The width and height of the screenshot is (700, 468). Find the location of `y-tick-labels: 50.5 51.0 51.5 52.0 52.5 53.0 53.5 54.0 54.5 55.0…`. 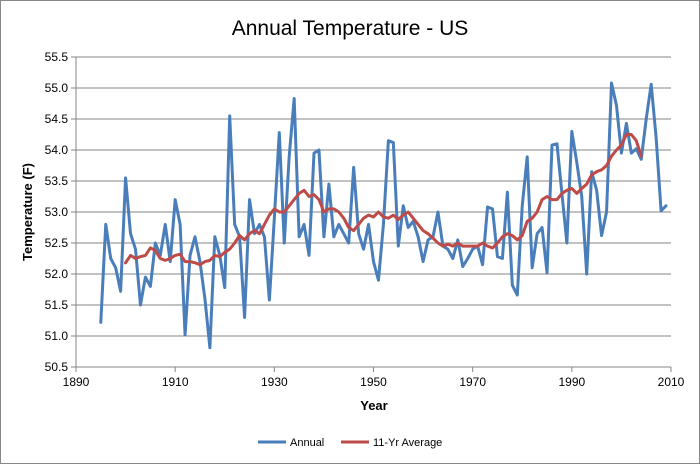

y-tick-labels: 50.5 51.0 51.5 52.0 52.5 53.0 53.5 54.0 54.5 55.0… is located at coordinates (57, 212).